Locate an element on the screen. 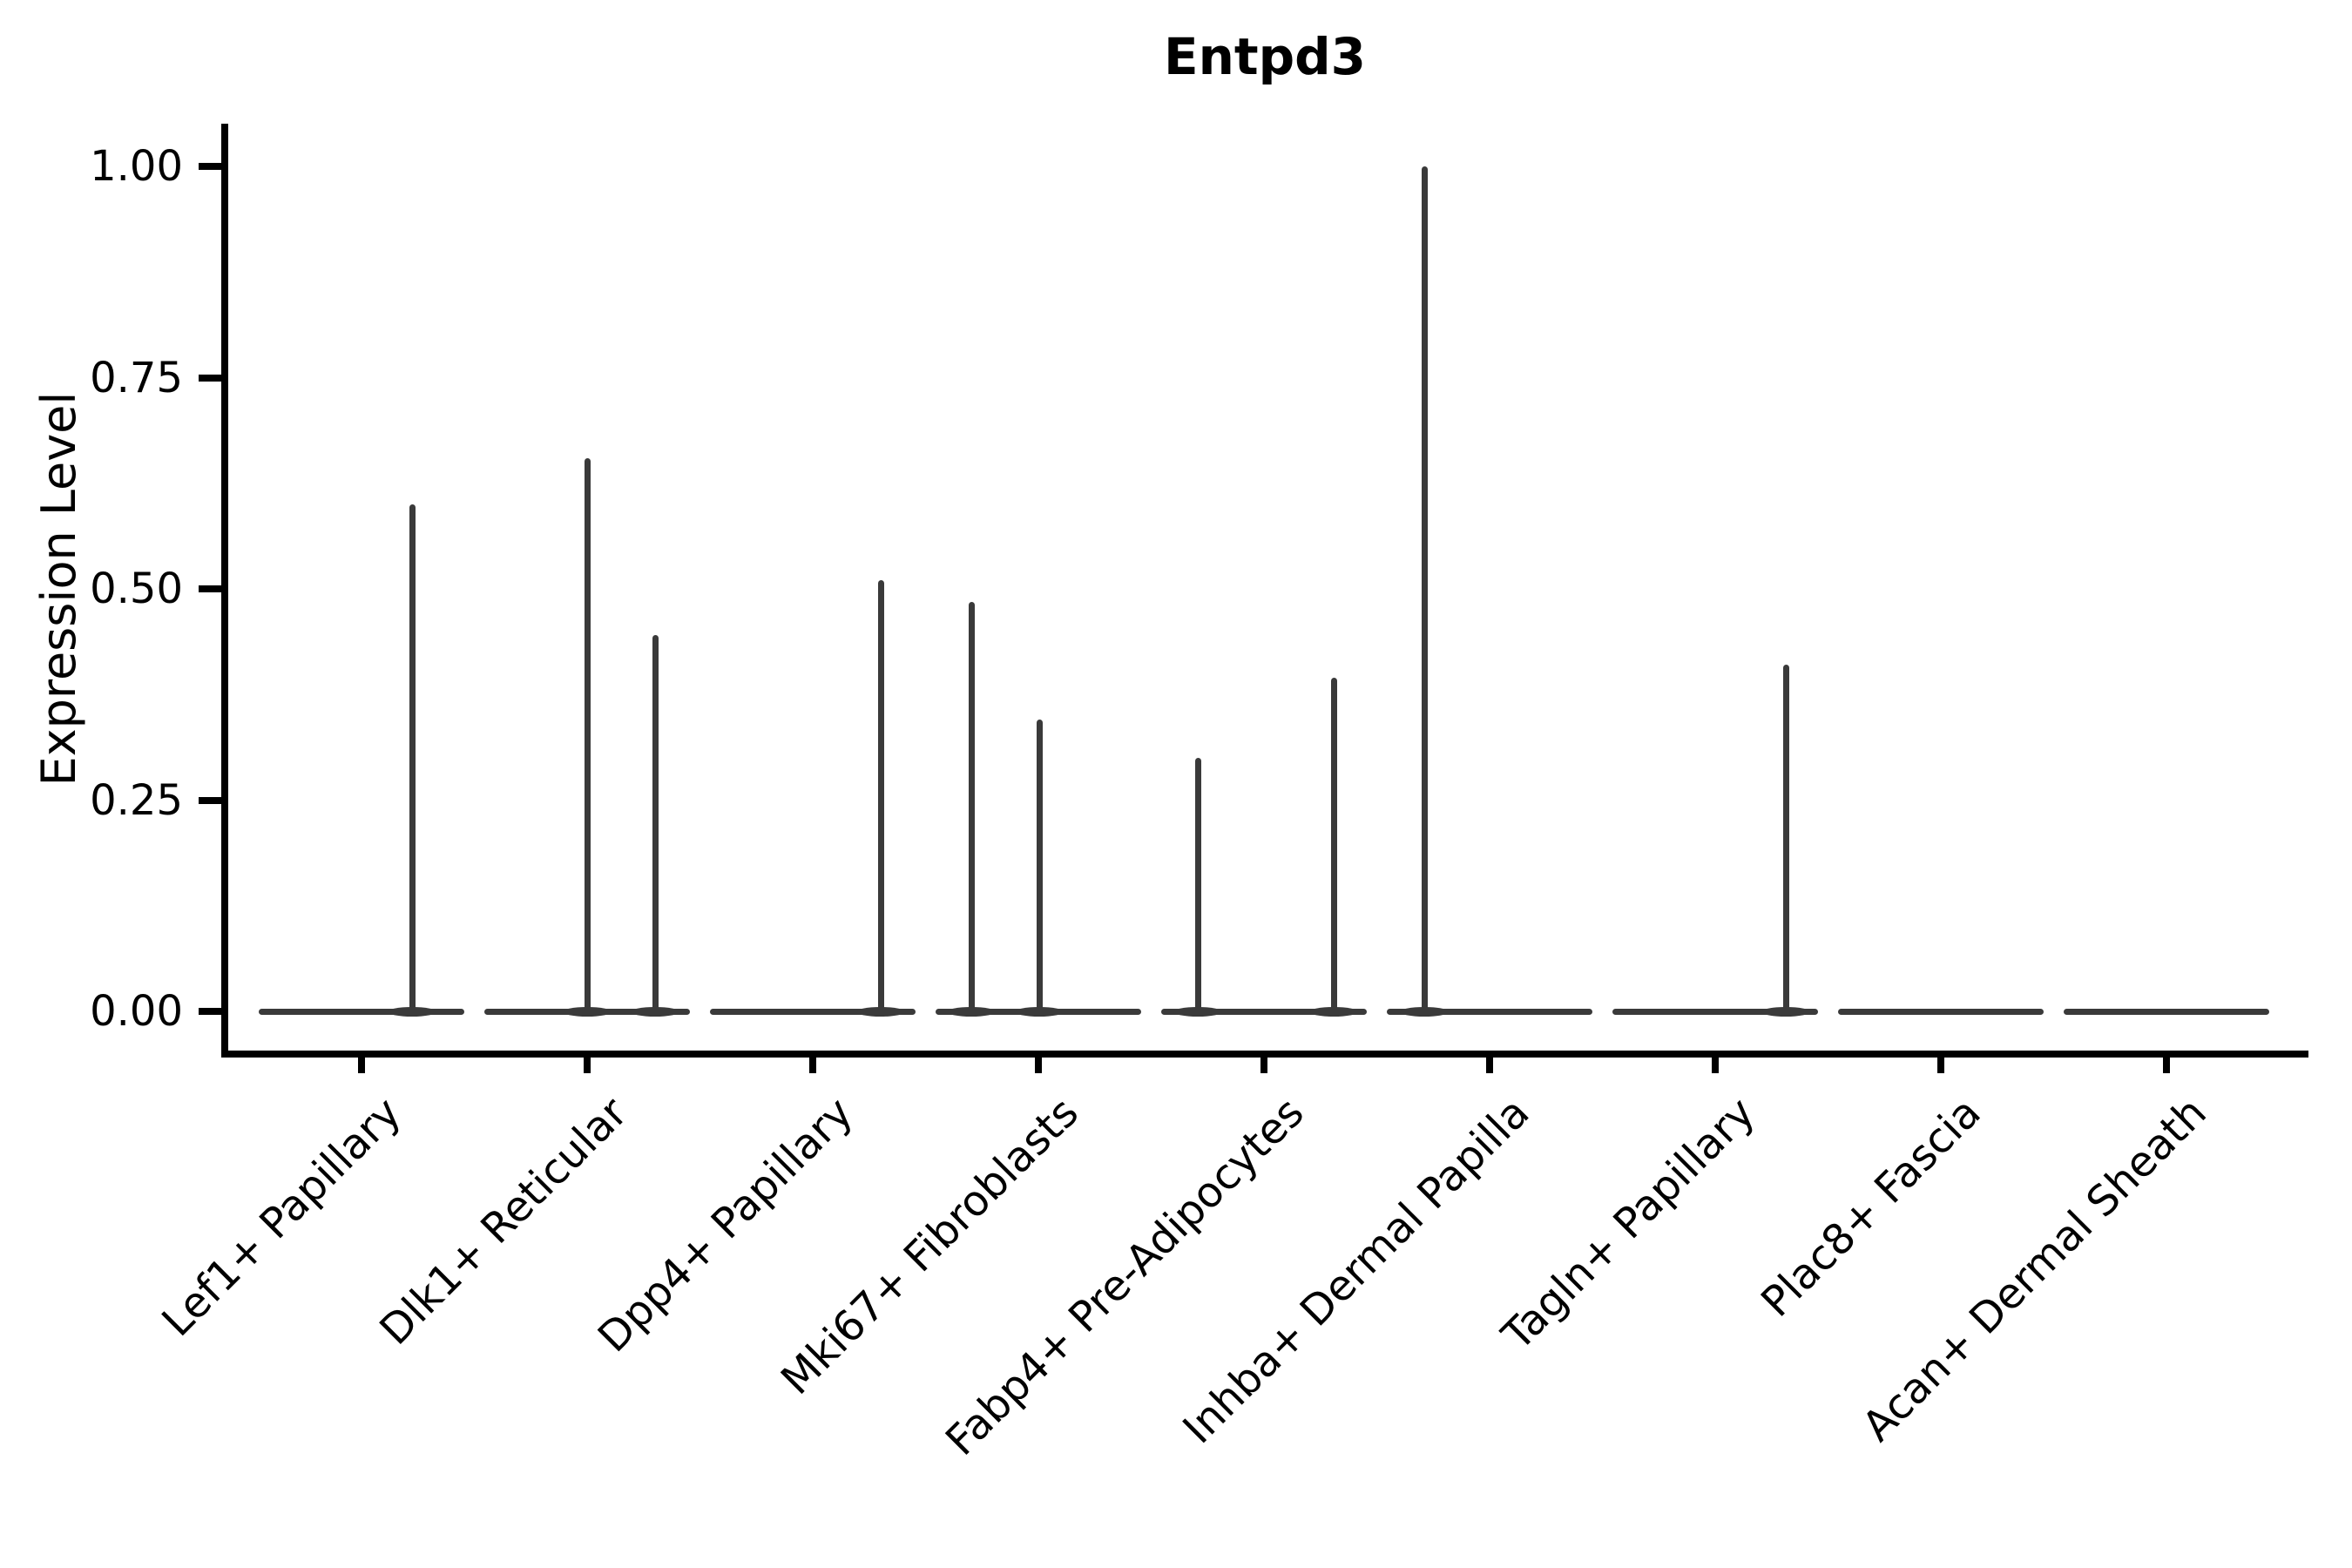 This screenshot has width=2352, height=1568. y-tick-label: 1.00 is located at coordinates (136, 166).